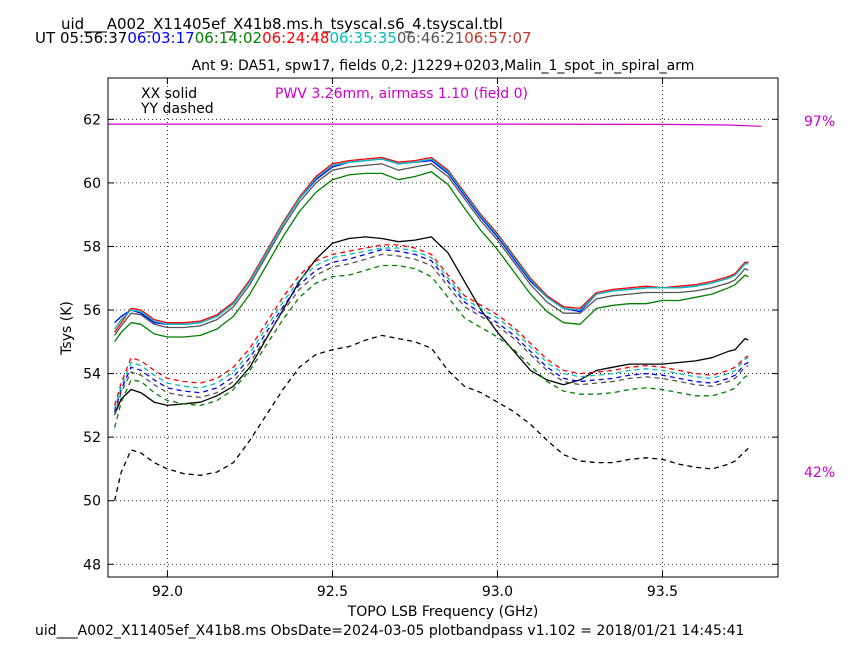 The image size is (864, 648). What do you see at coordinates (430, 38) in the screenshot?
I see `ut-time-5: 06:46:21` at bounding box center [430, 38].